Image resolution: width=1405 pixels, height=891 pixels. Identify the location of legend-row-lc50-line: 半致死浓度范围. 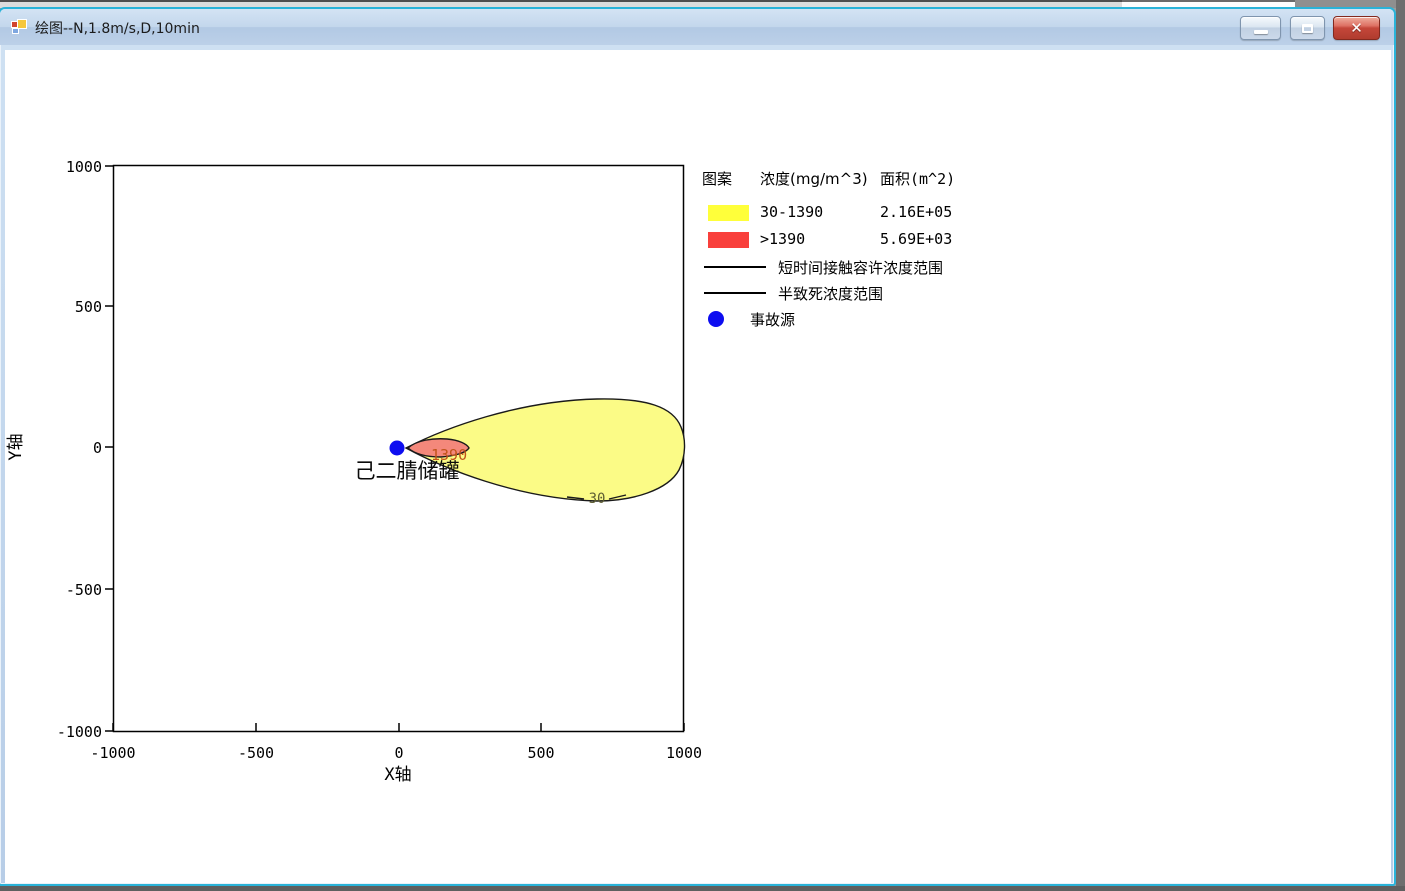
(852, 293).